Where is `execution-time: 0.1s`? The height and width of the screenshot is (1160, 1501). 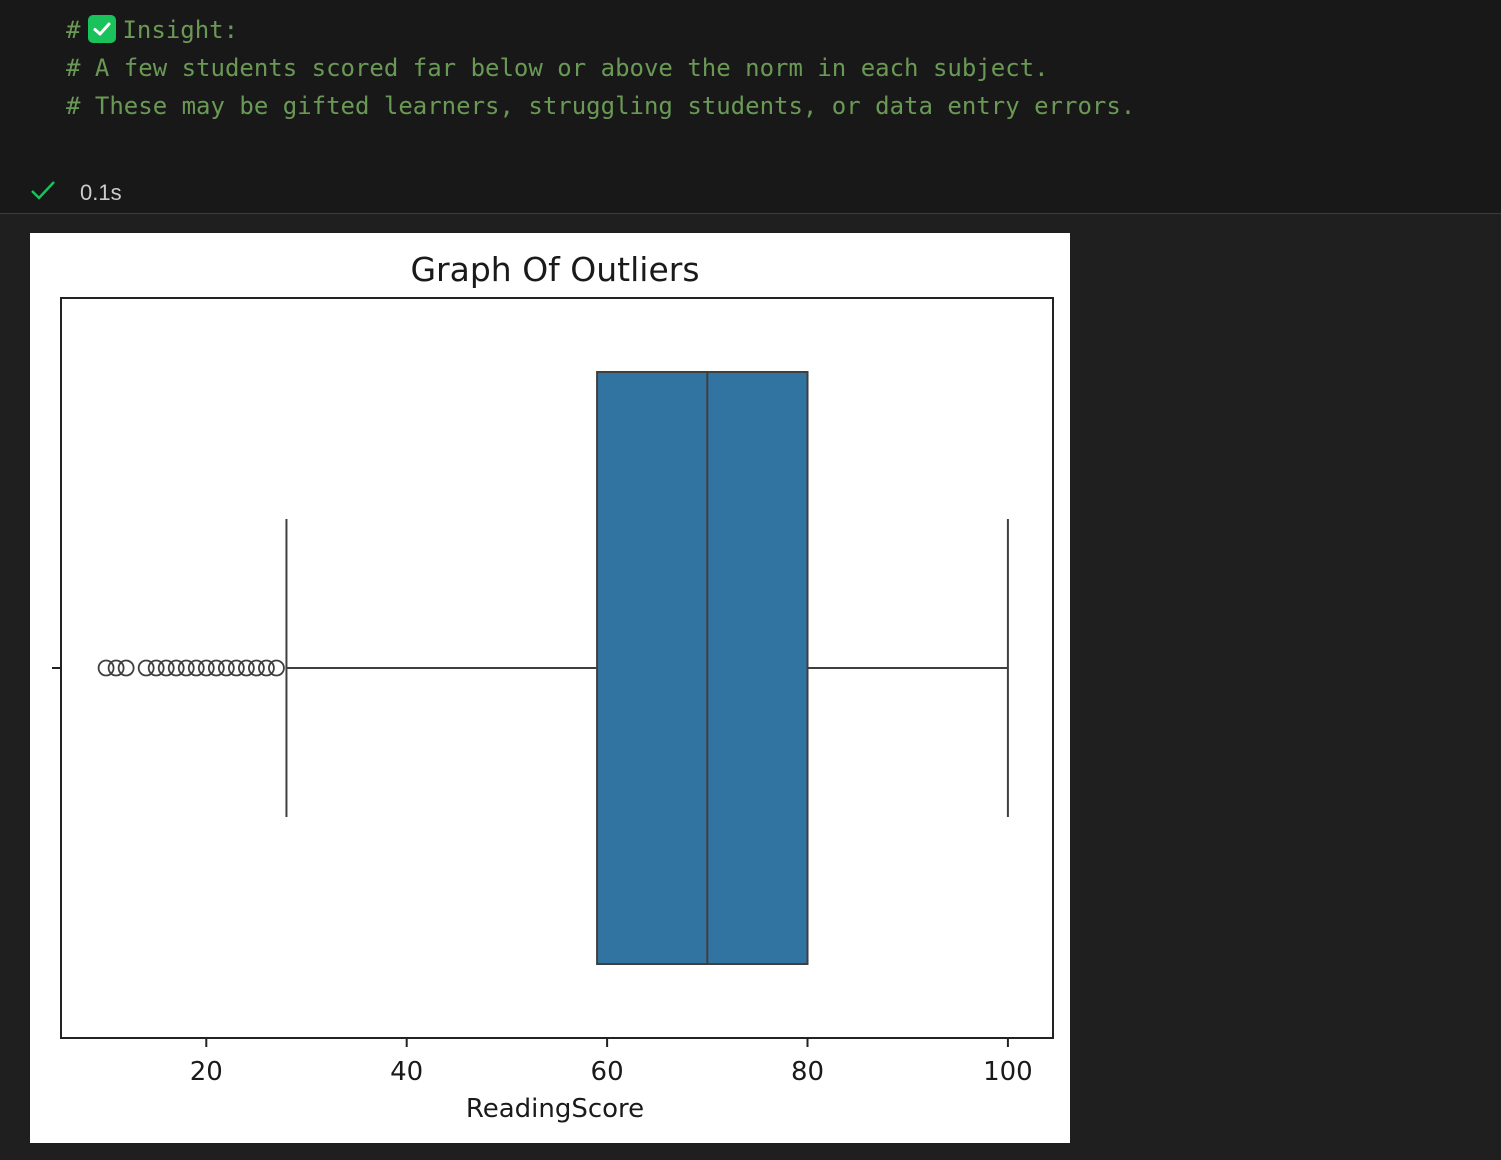
execution-time: 0.1s is located at coordinates (101, 192).